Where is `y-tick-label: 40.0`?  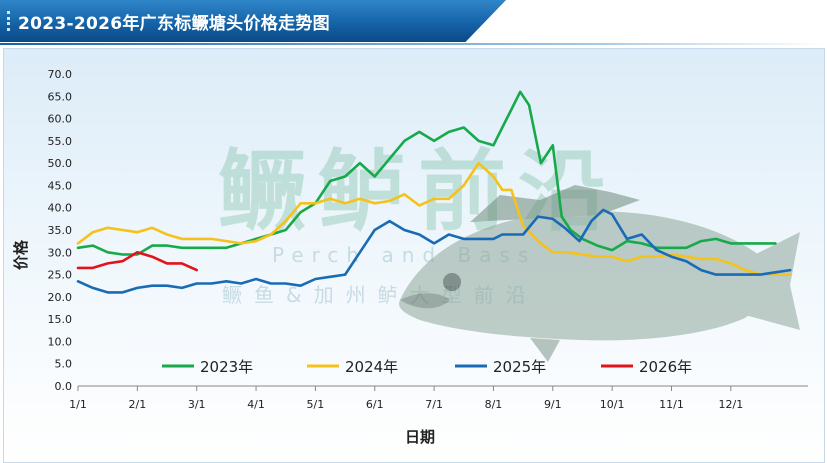 y-tick-label: 40.0 is located at coordinates (60, 208).